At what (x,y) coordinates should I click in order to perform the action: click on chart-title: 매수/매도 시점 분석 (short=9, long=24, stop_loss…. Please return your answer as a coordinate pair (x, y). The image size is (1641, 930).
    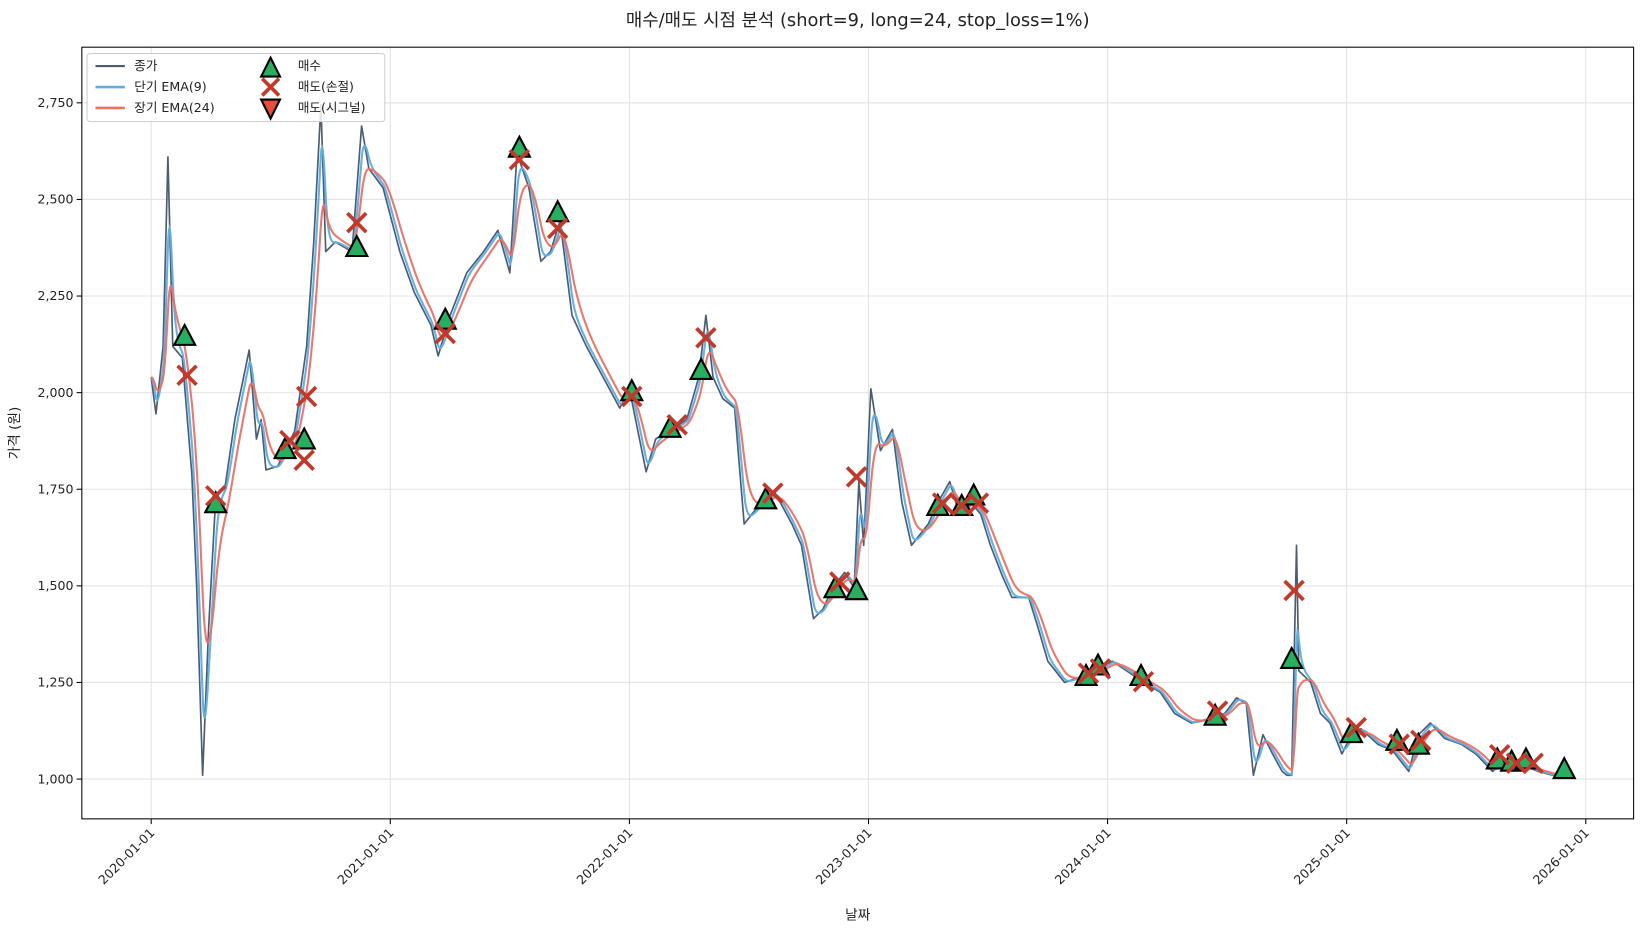
    Looking at the image, I should click on (858, 20).